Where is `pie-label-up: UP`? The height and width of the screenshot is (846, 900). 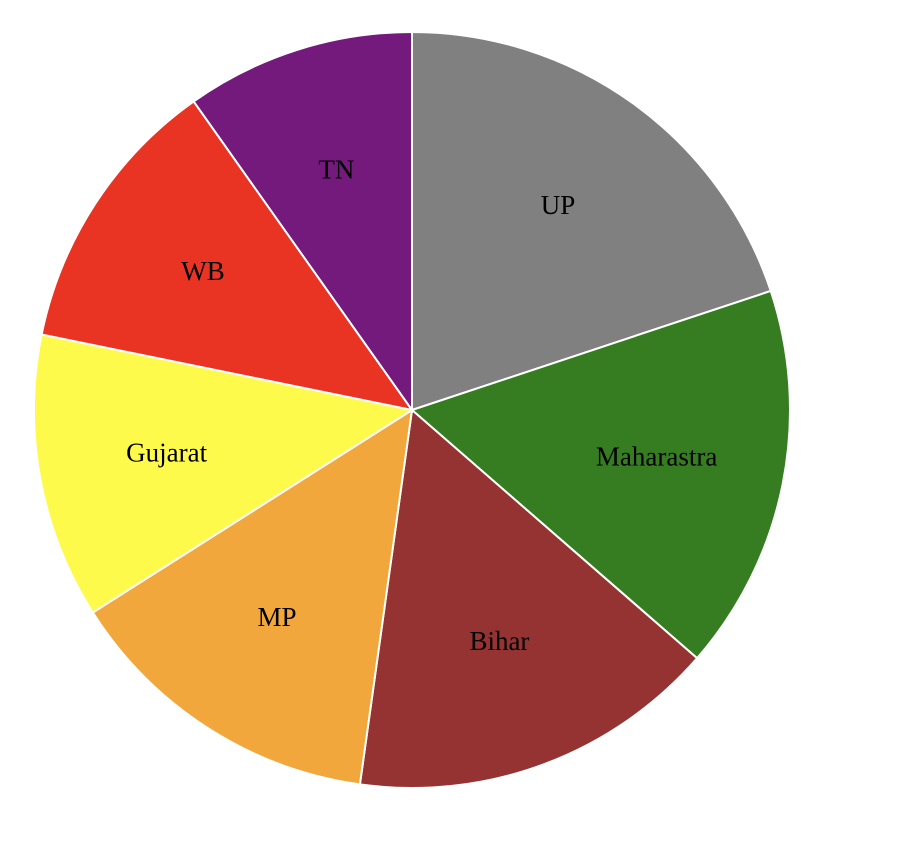
pie-label-up: UP is located at coordinates (558, 205).